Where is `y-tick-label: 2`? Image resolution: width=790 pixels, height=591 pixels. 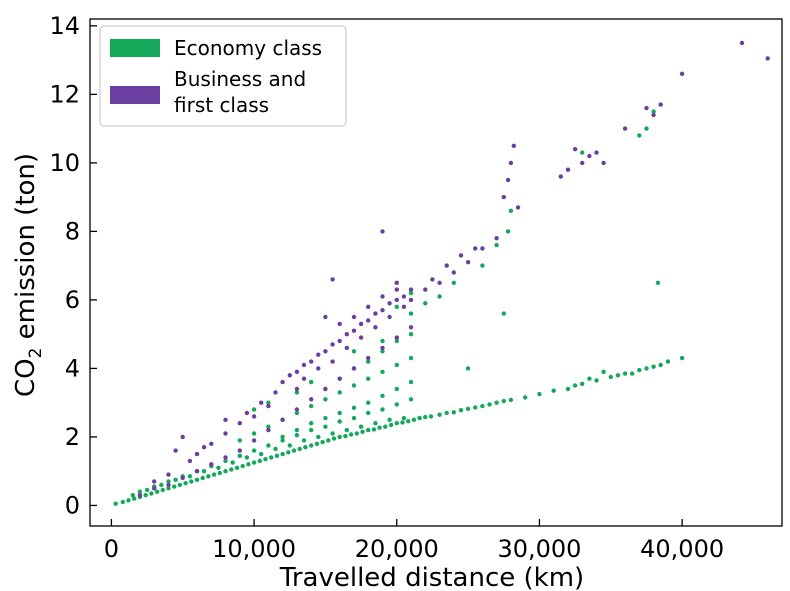
y-tick-label: 2 is located at coordinates (72, 437).